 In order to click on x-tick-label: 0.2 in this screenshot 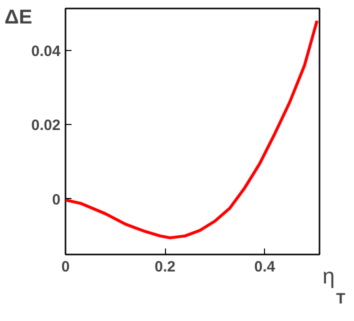, I will do `click(165, 267)`.